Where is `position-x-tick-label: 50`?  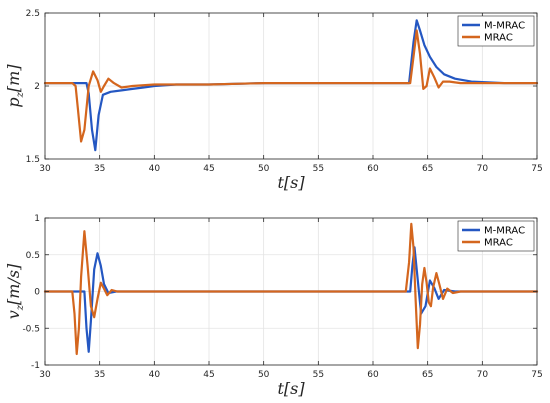 position-x-tick-label: 50 is located at coordinates (264, 169).